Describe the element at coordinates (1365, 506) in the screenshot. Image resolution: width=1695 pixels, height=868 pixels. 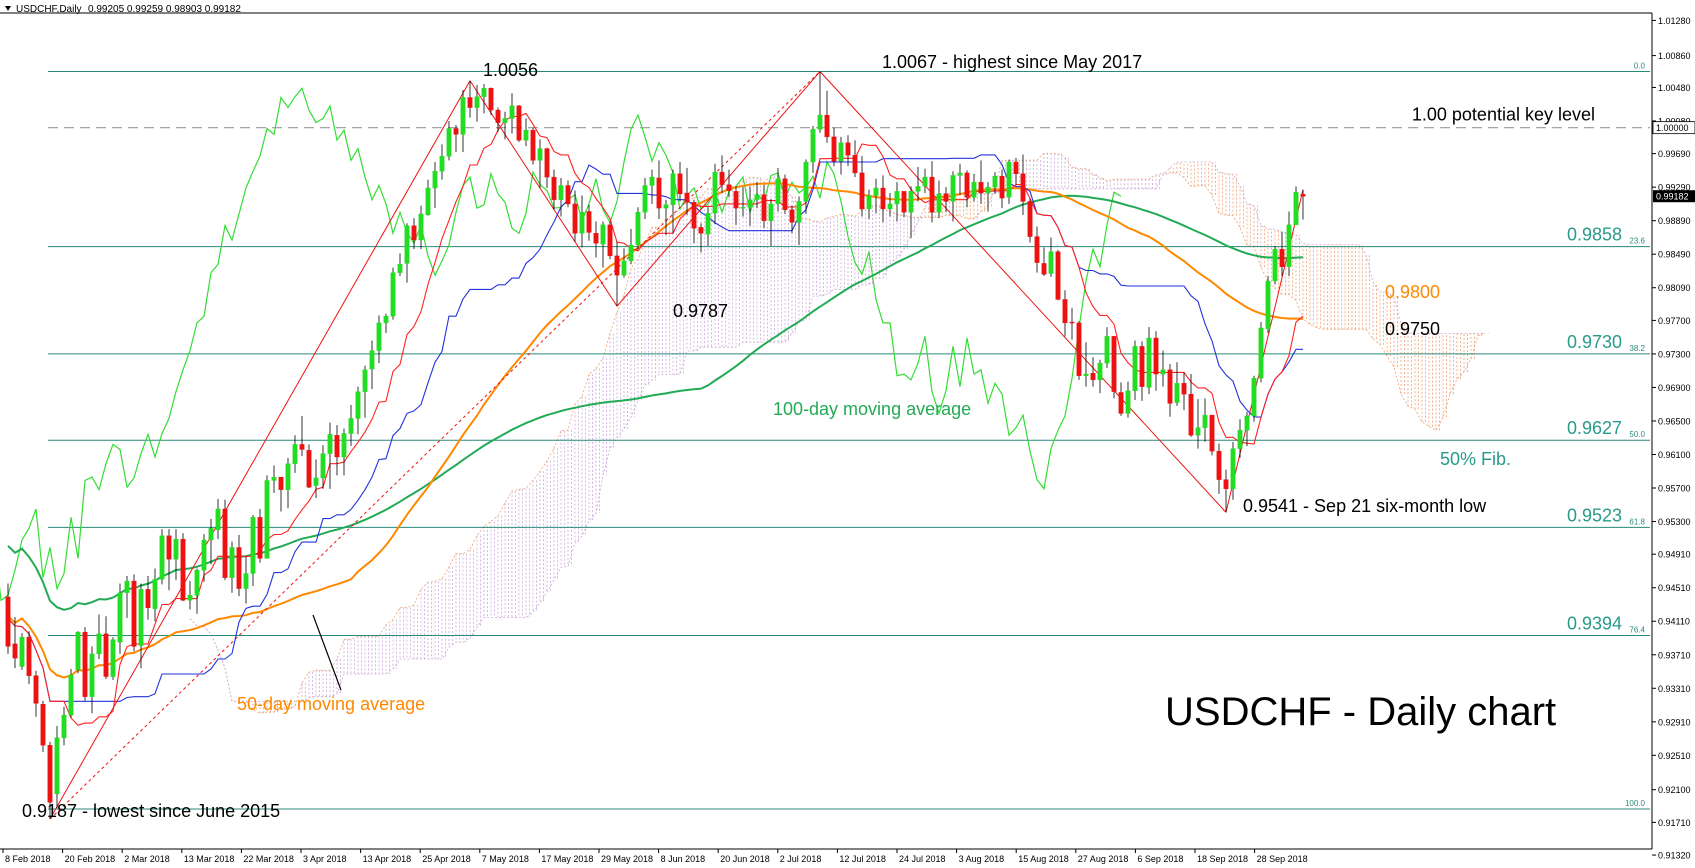
I see `annotation-low-sep: 0.9541 - Sep 21 six-month low` at that location.